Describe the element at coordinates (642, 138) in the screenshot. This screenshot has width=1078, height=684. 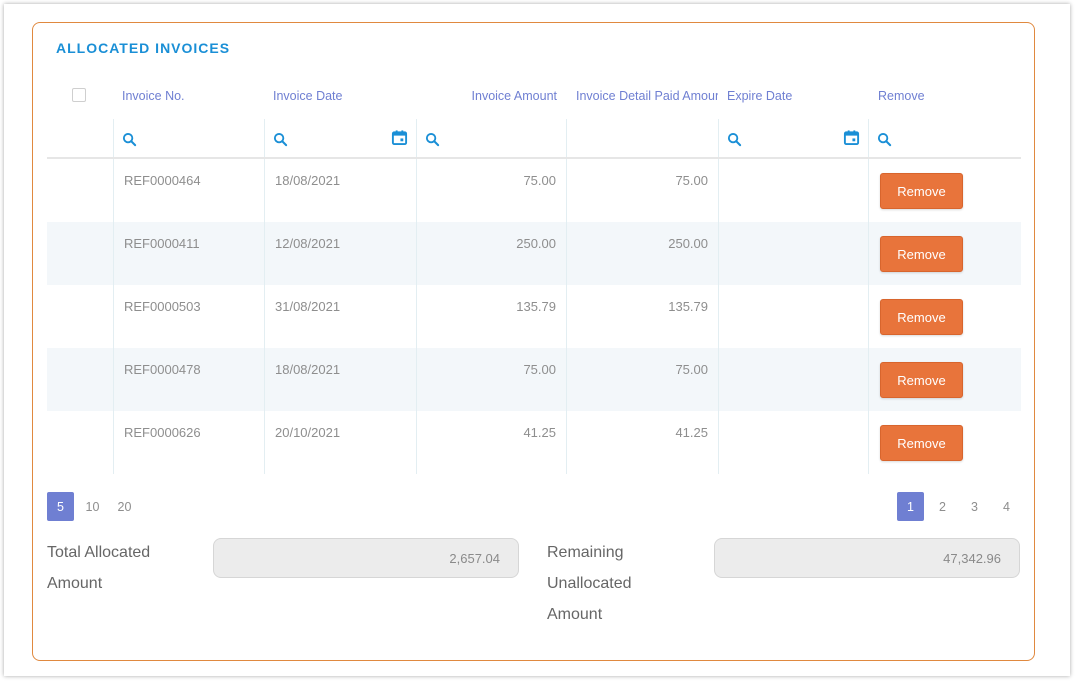
I see `filter-paid-amount` at that location.